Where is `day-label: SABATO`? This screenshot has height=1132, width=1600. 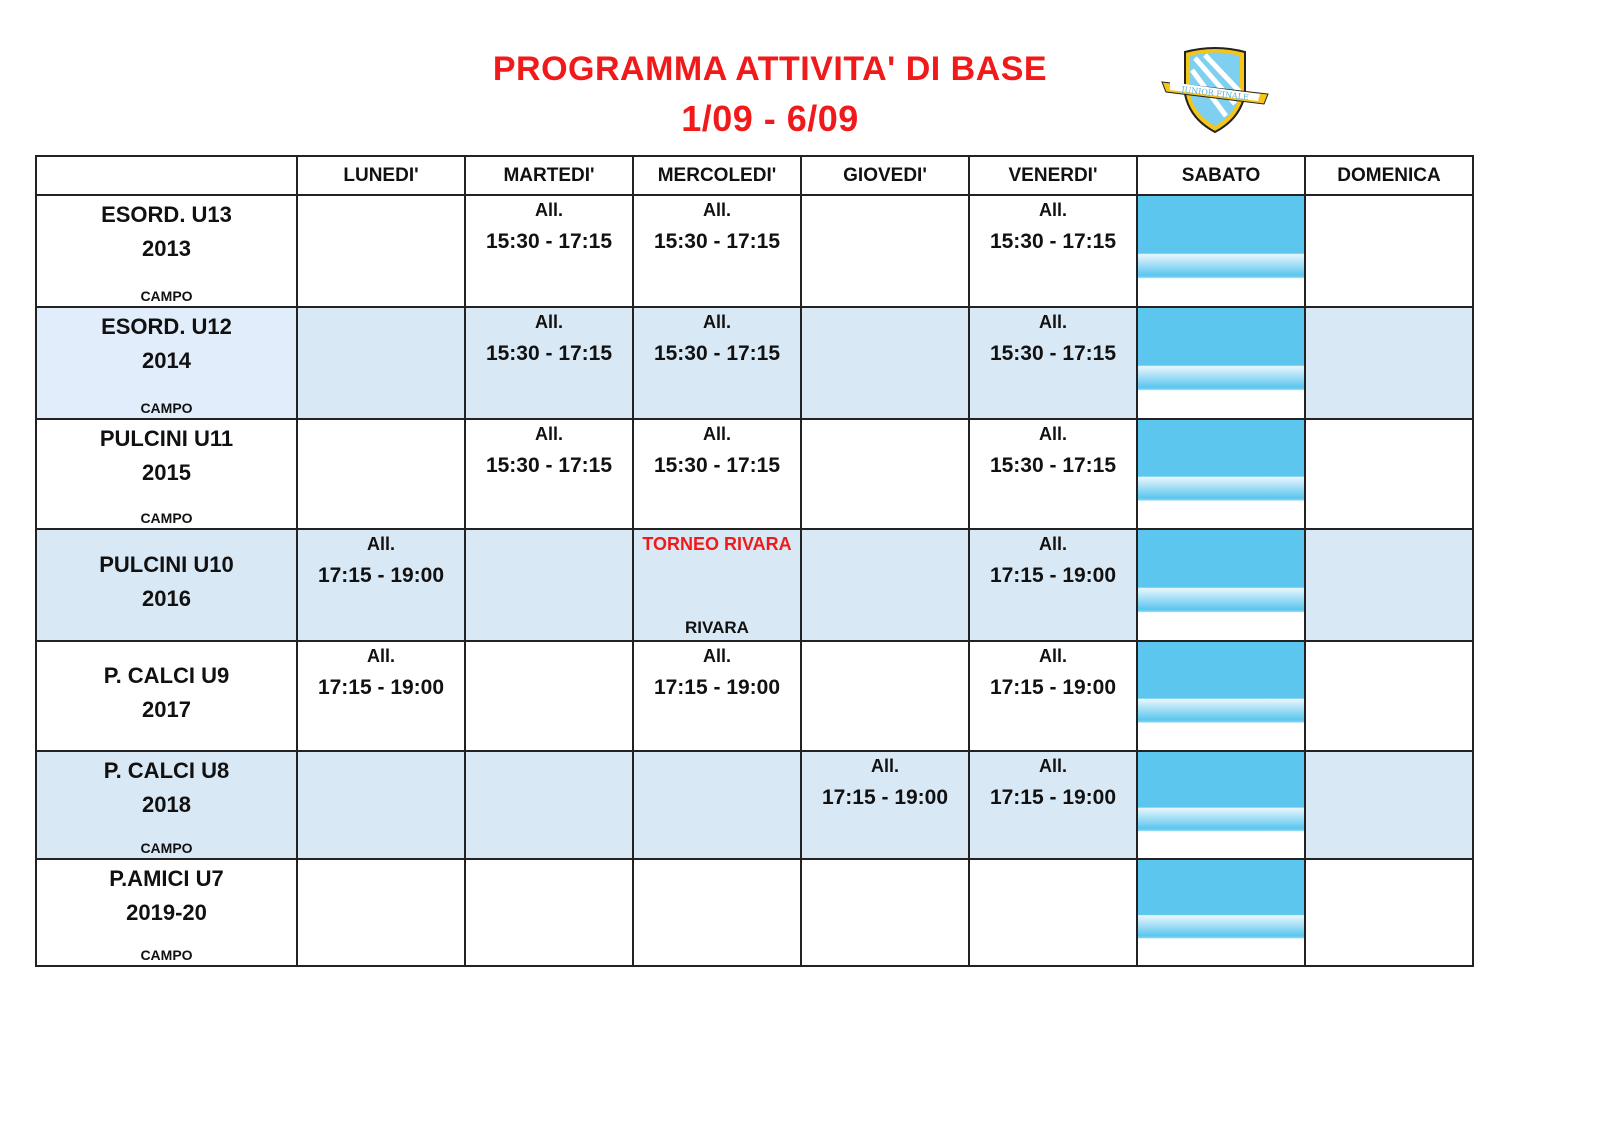
day-label: SABATO is located at coordinates (1221, 175).